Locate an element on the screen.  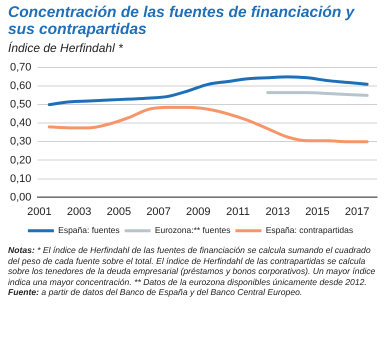
y-tick-label: 0,70 is located at coordinates (21, 68).